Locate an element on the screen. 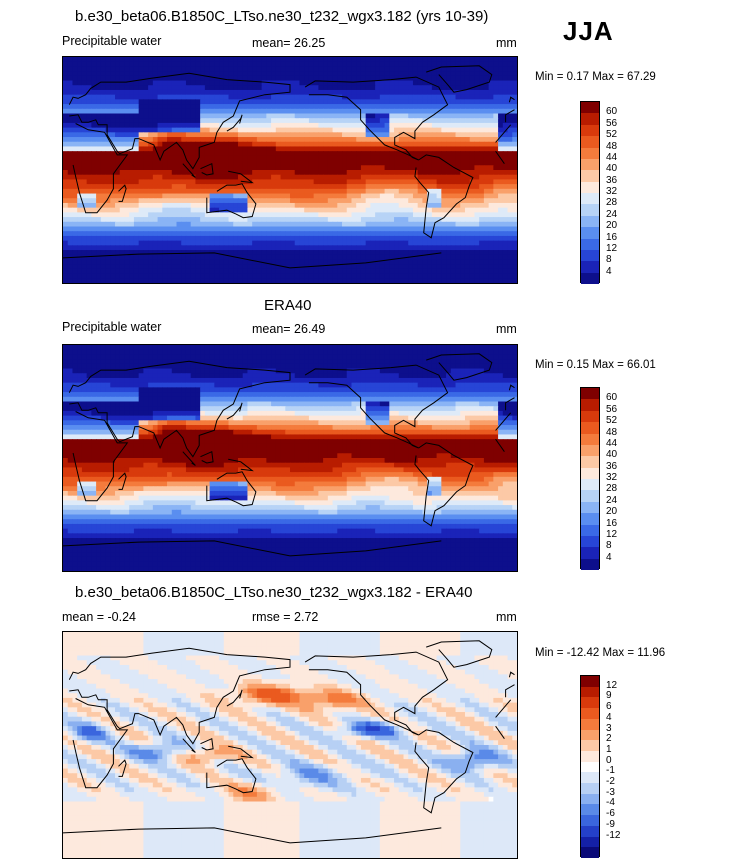 The width and height of the screenshot is (732, 865). panel-2-colorbar is located at coordinates (590, 478).